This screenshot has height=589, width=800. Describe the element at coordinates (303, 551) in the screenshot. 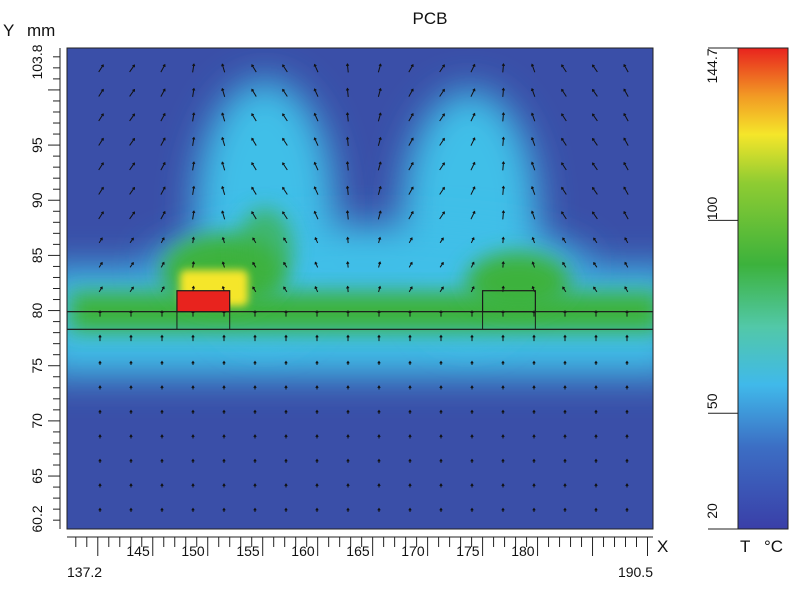

I see `x-tick-label: 160` at that location.